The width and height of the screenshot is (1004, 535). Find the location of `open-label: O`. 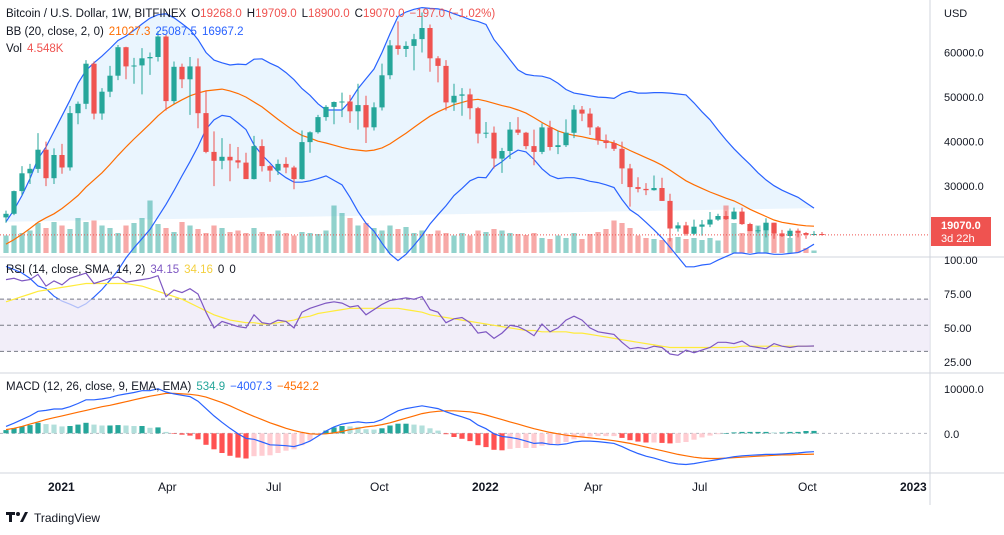

open-label: O is located at coordinates (196, 14).